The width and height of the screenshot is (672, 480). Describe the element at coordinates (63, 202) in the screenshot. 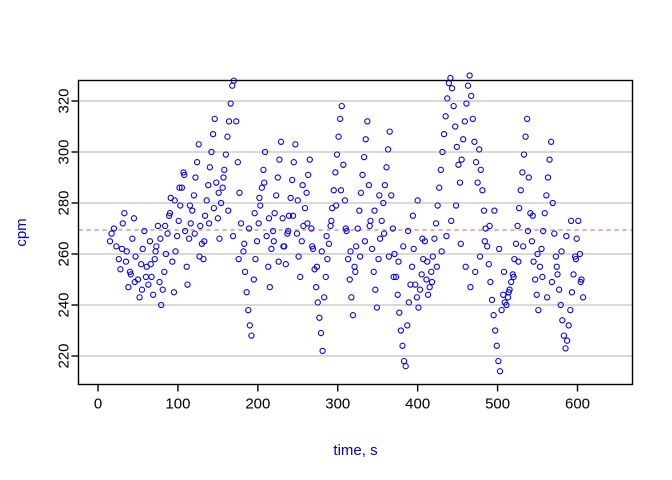

I see `y-axis-tick-label: 280` at that location.